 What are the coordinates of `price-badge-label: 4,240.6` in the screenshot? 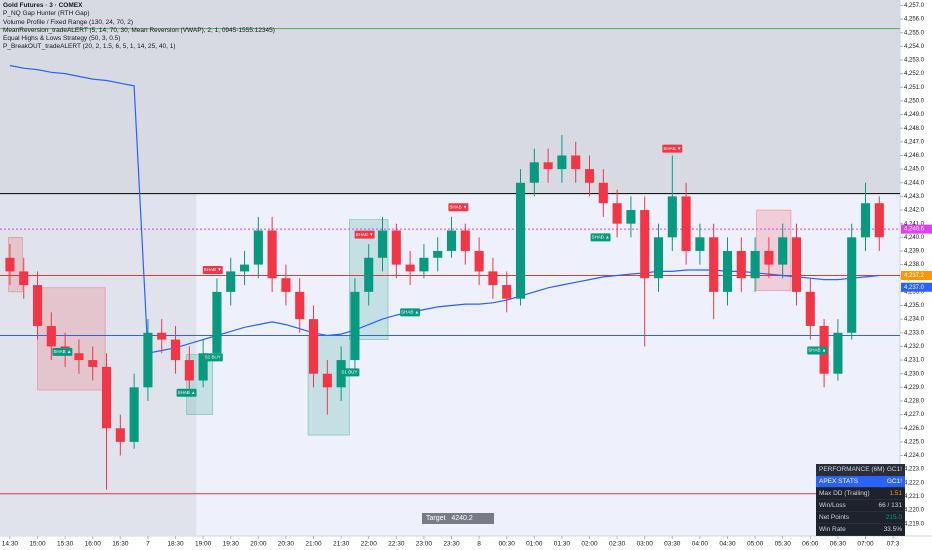 It's located at (914, 230).